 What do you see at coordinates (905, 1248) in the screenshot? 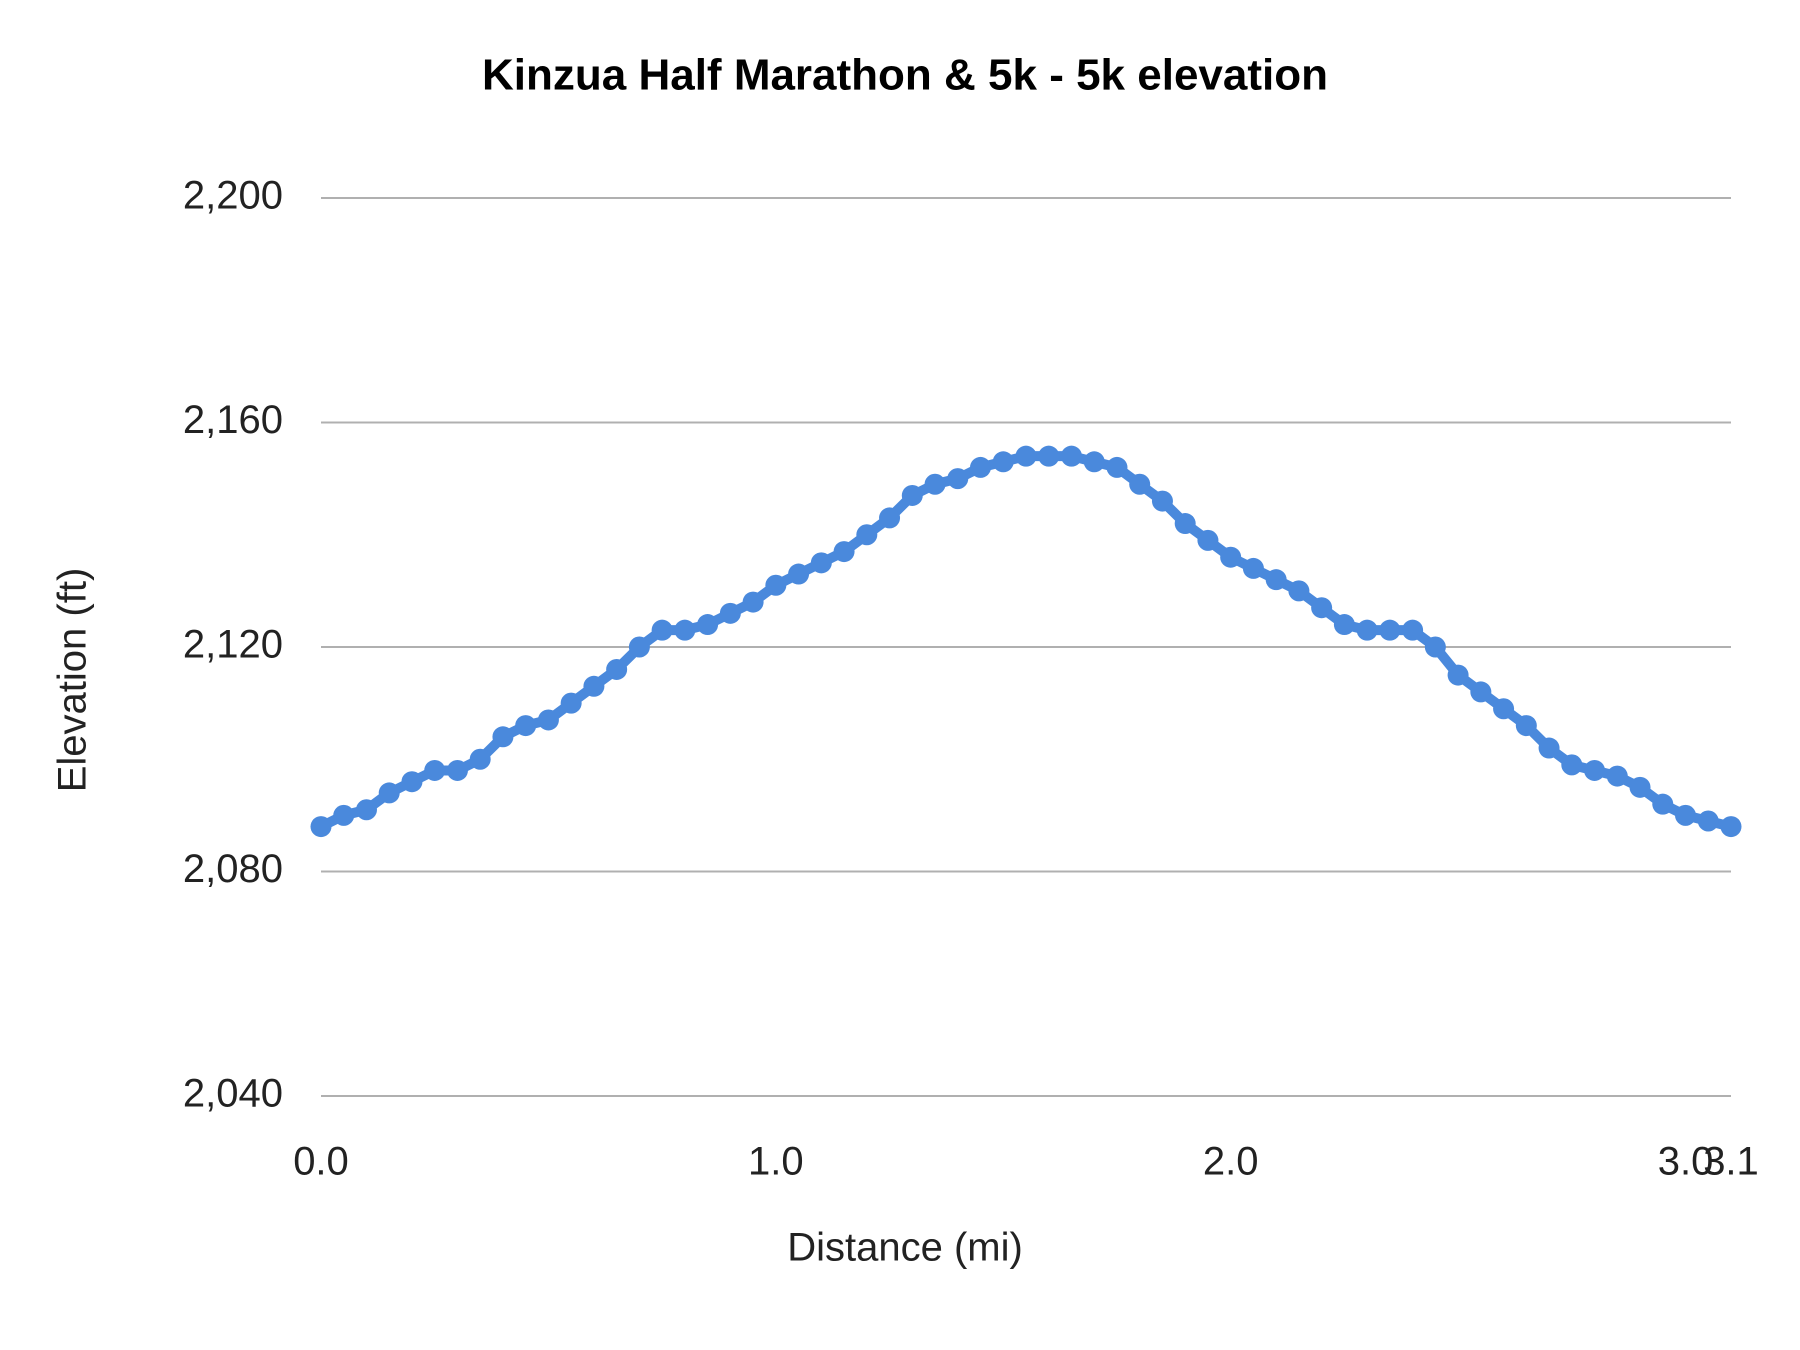
I see `x-axis-title: Distance (mi)` at bounding box center [905, 1248].